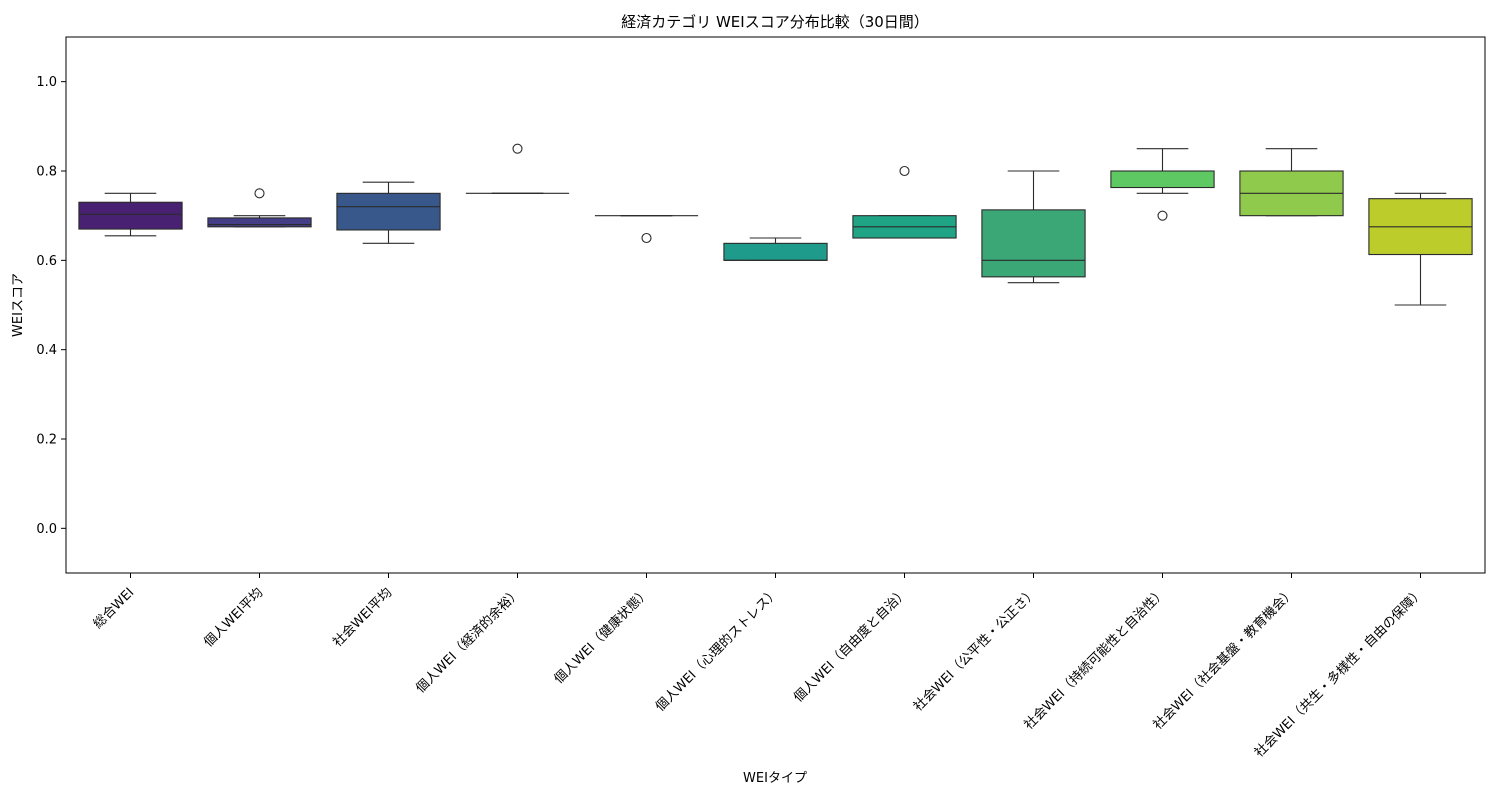  I want to click on x-tick-label: 個人WEI（自由度と自治）, so click(850, 645).